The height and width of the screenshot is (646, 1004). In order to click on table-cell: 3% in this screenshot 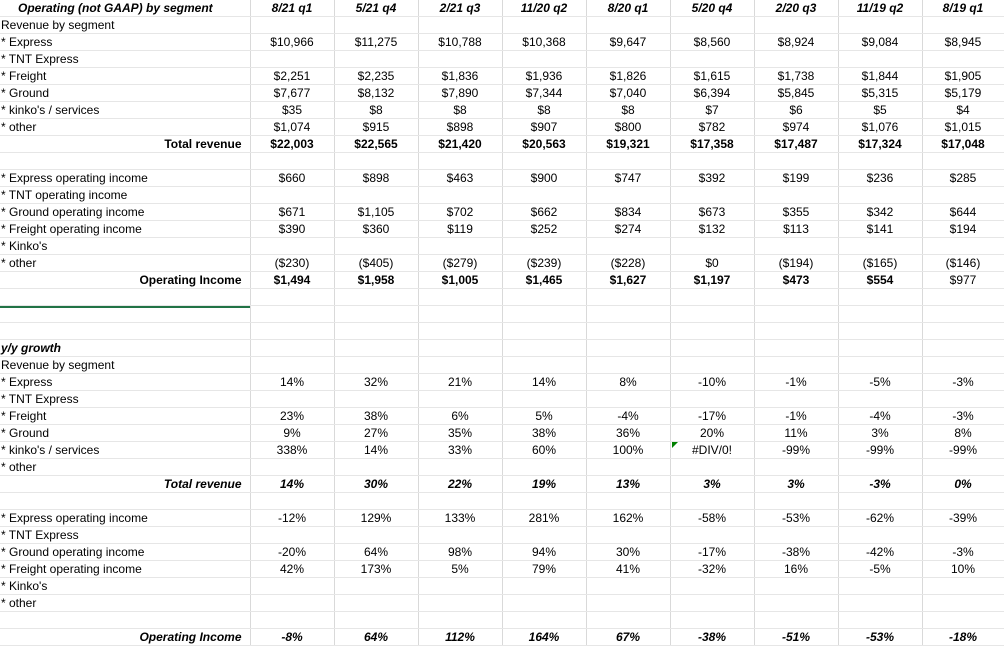, I will do `click(712, 484)`.